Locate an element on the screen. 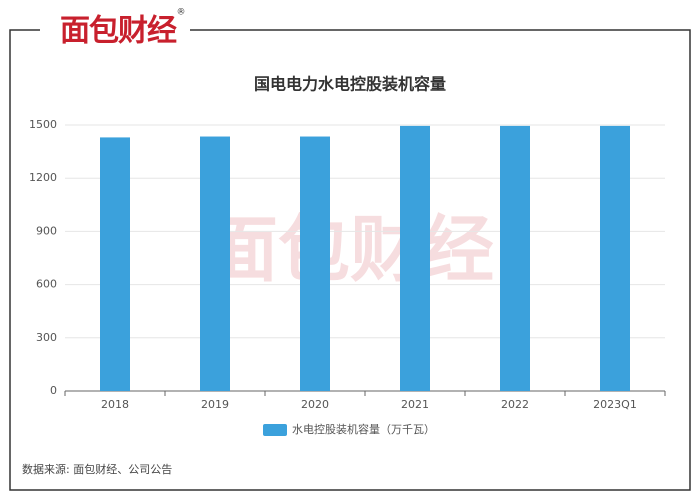  legend-swatch is located at coordinates (275, 430).